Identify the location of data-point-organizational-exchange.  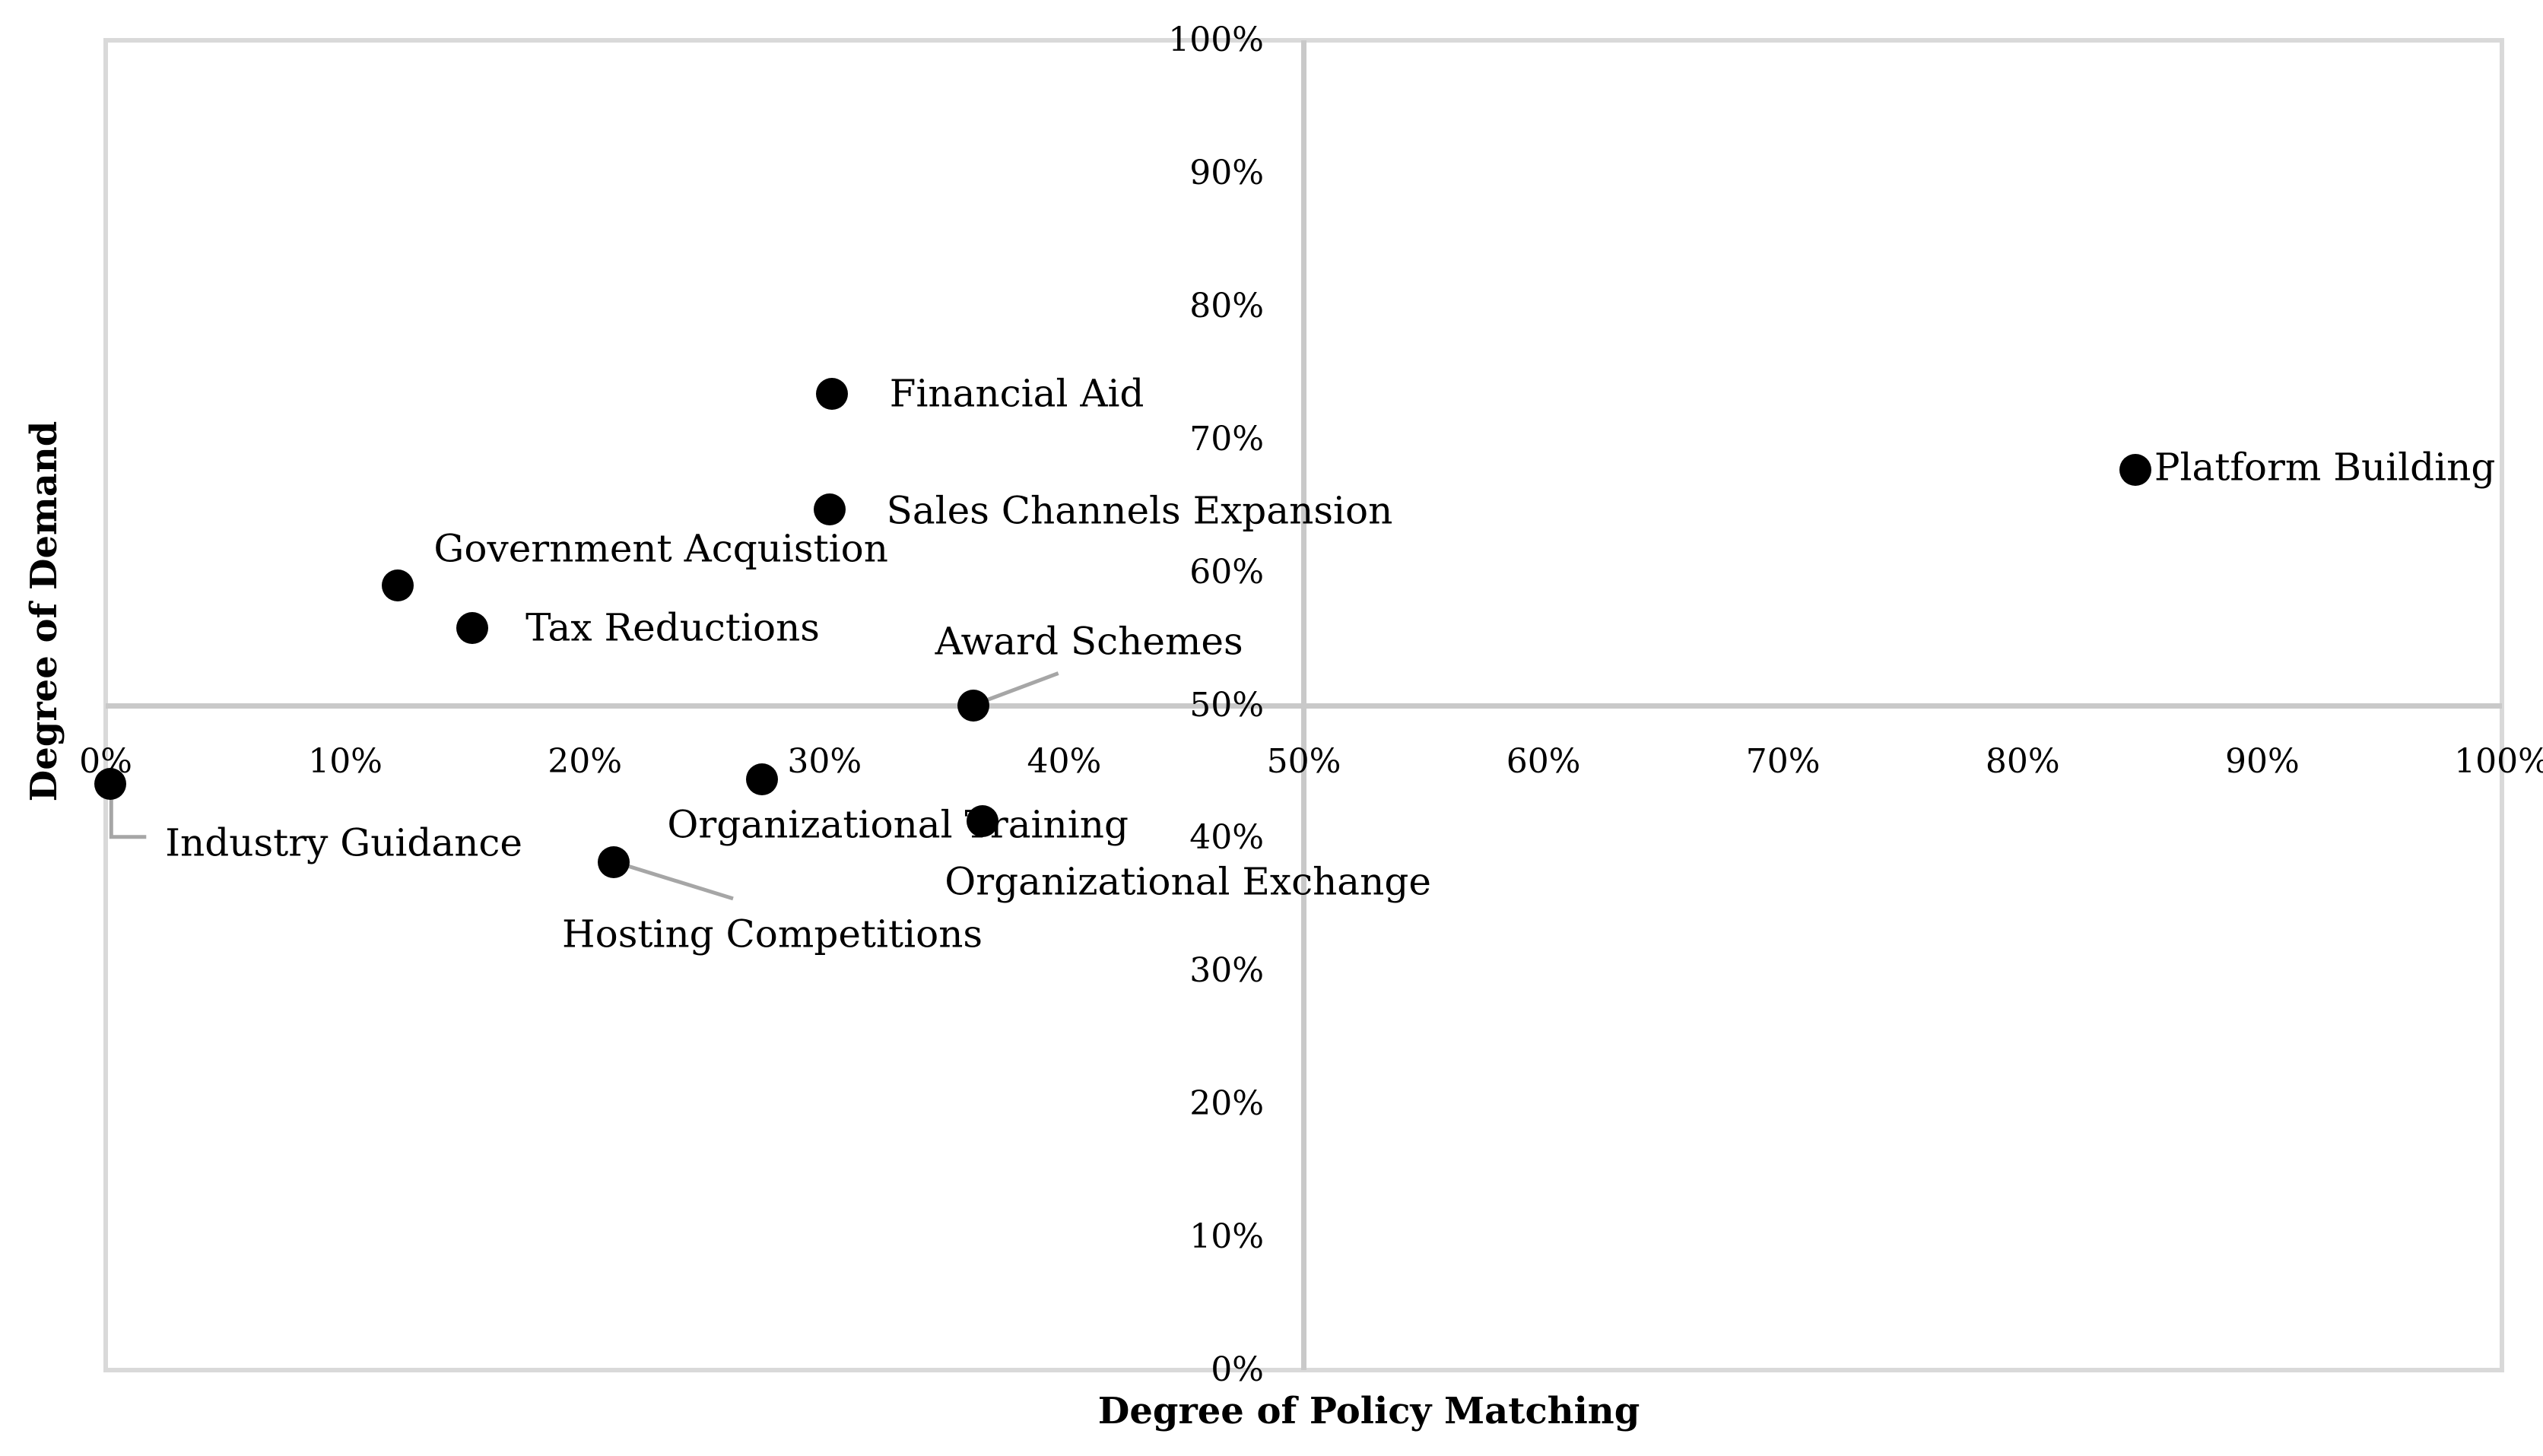
(983, 820).